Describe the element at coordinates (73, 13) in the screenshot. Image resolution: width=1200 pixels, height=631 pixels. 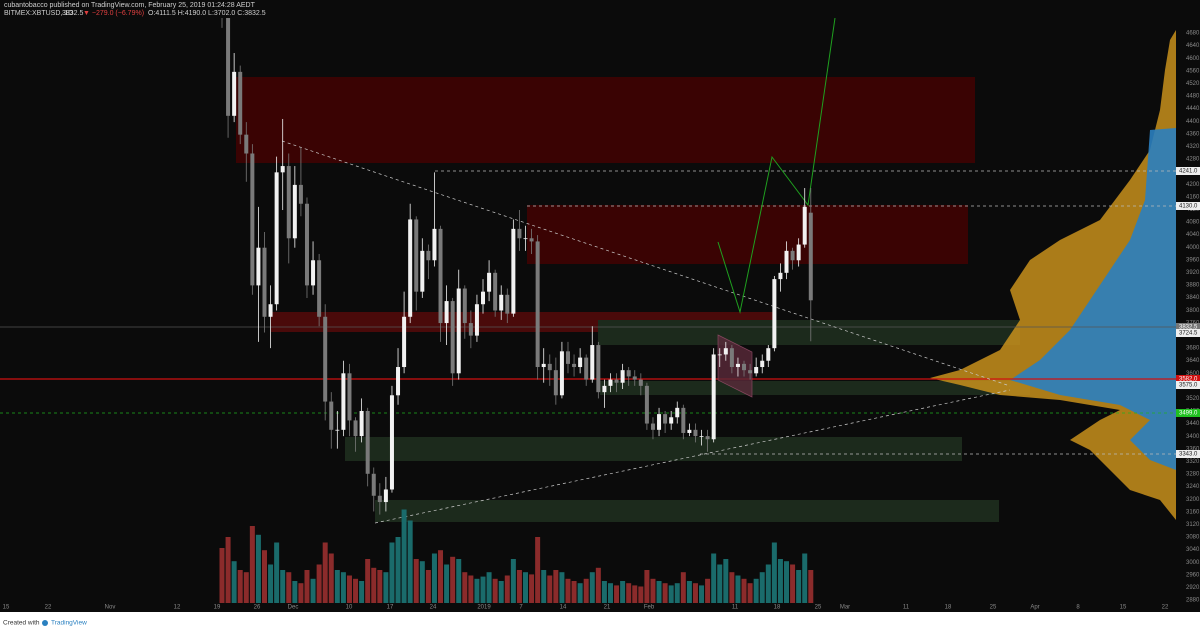
I see `last-price: 3832.5` at that location.